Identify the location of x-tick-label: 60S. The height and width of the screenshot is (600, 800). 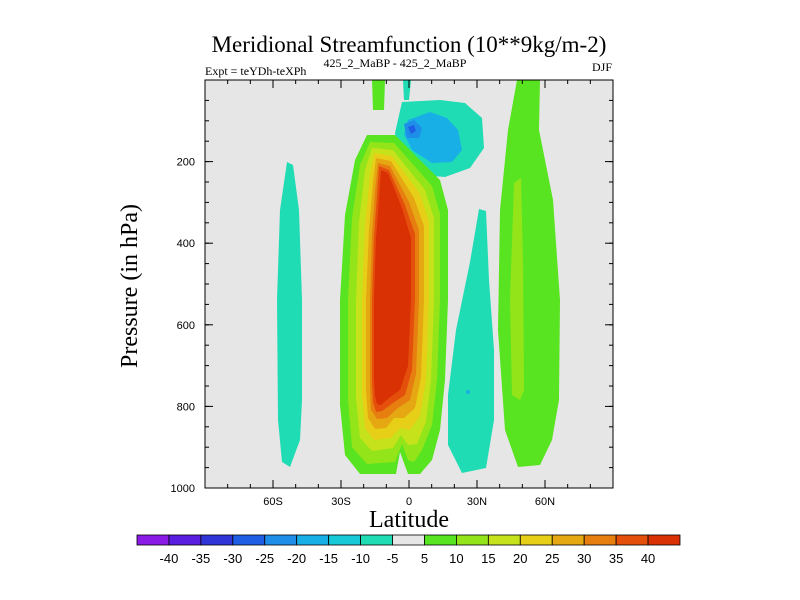
(273, 502).